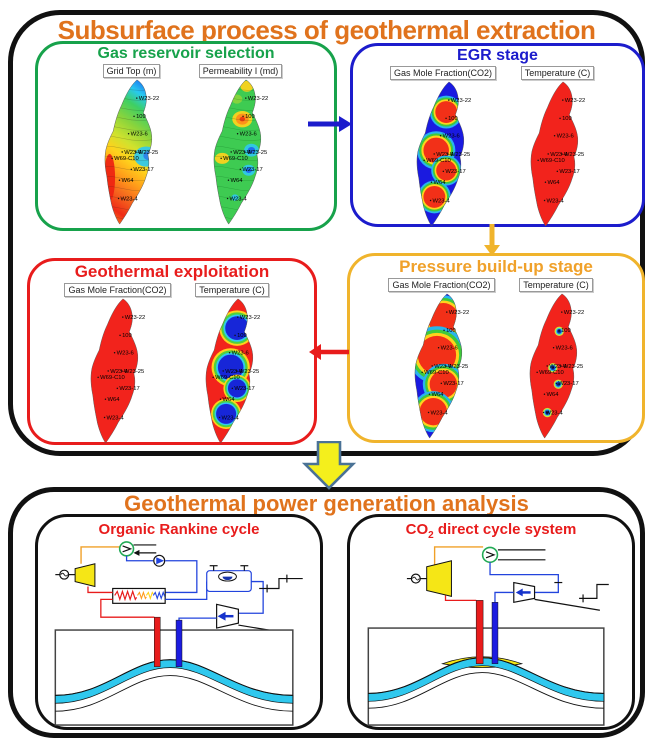 This screenshot has height=742, width=655. Describe the element at coordinates (179, 588) in the screenshot. I see `orc-surface-loop` at that location.